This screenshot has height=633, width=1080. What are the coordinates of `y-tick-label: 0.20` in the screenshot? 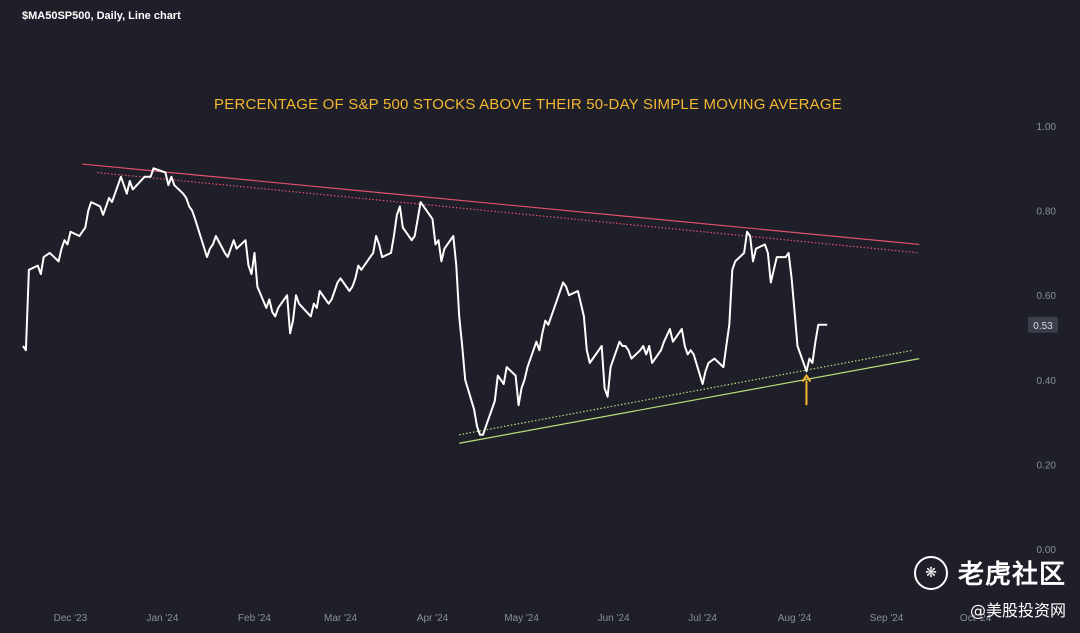 It's located at (1047, 465).